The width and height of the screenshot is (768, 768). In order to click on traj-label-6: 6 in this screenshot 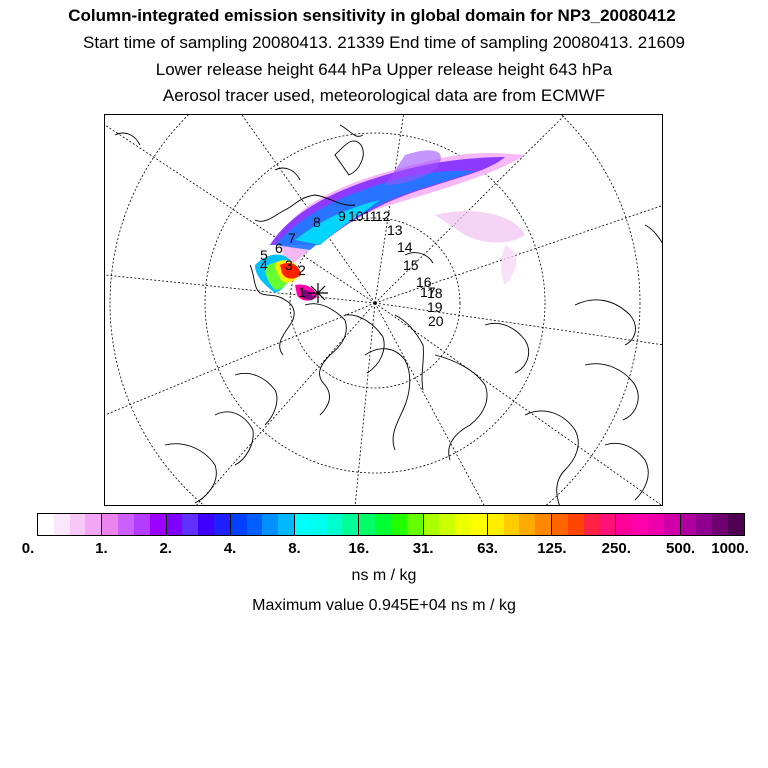, I will do `click(279, 248)`.